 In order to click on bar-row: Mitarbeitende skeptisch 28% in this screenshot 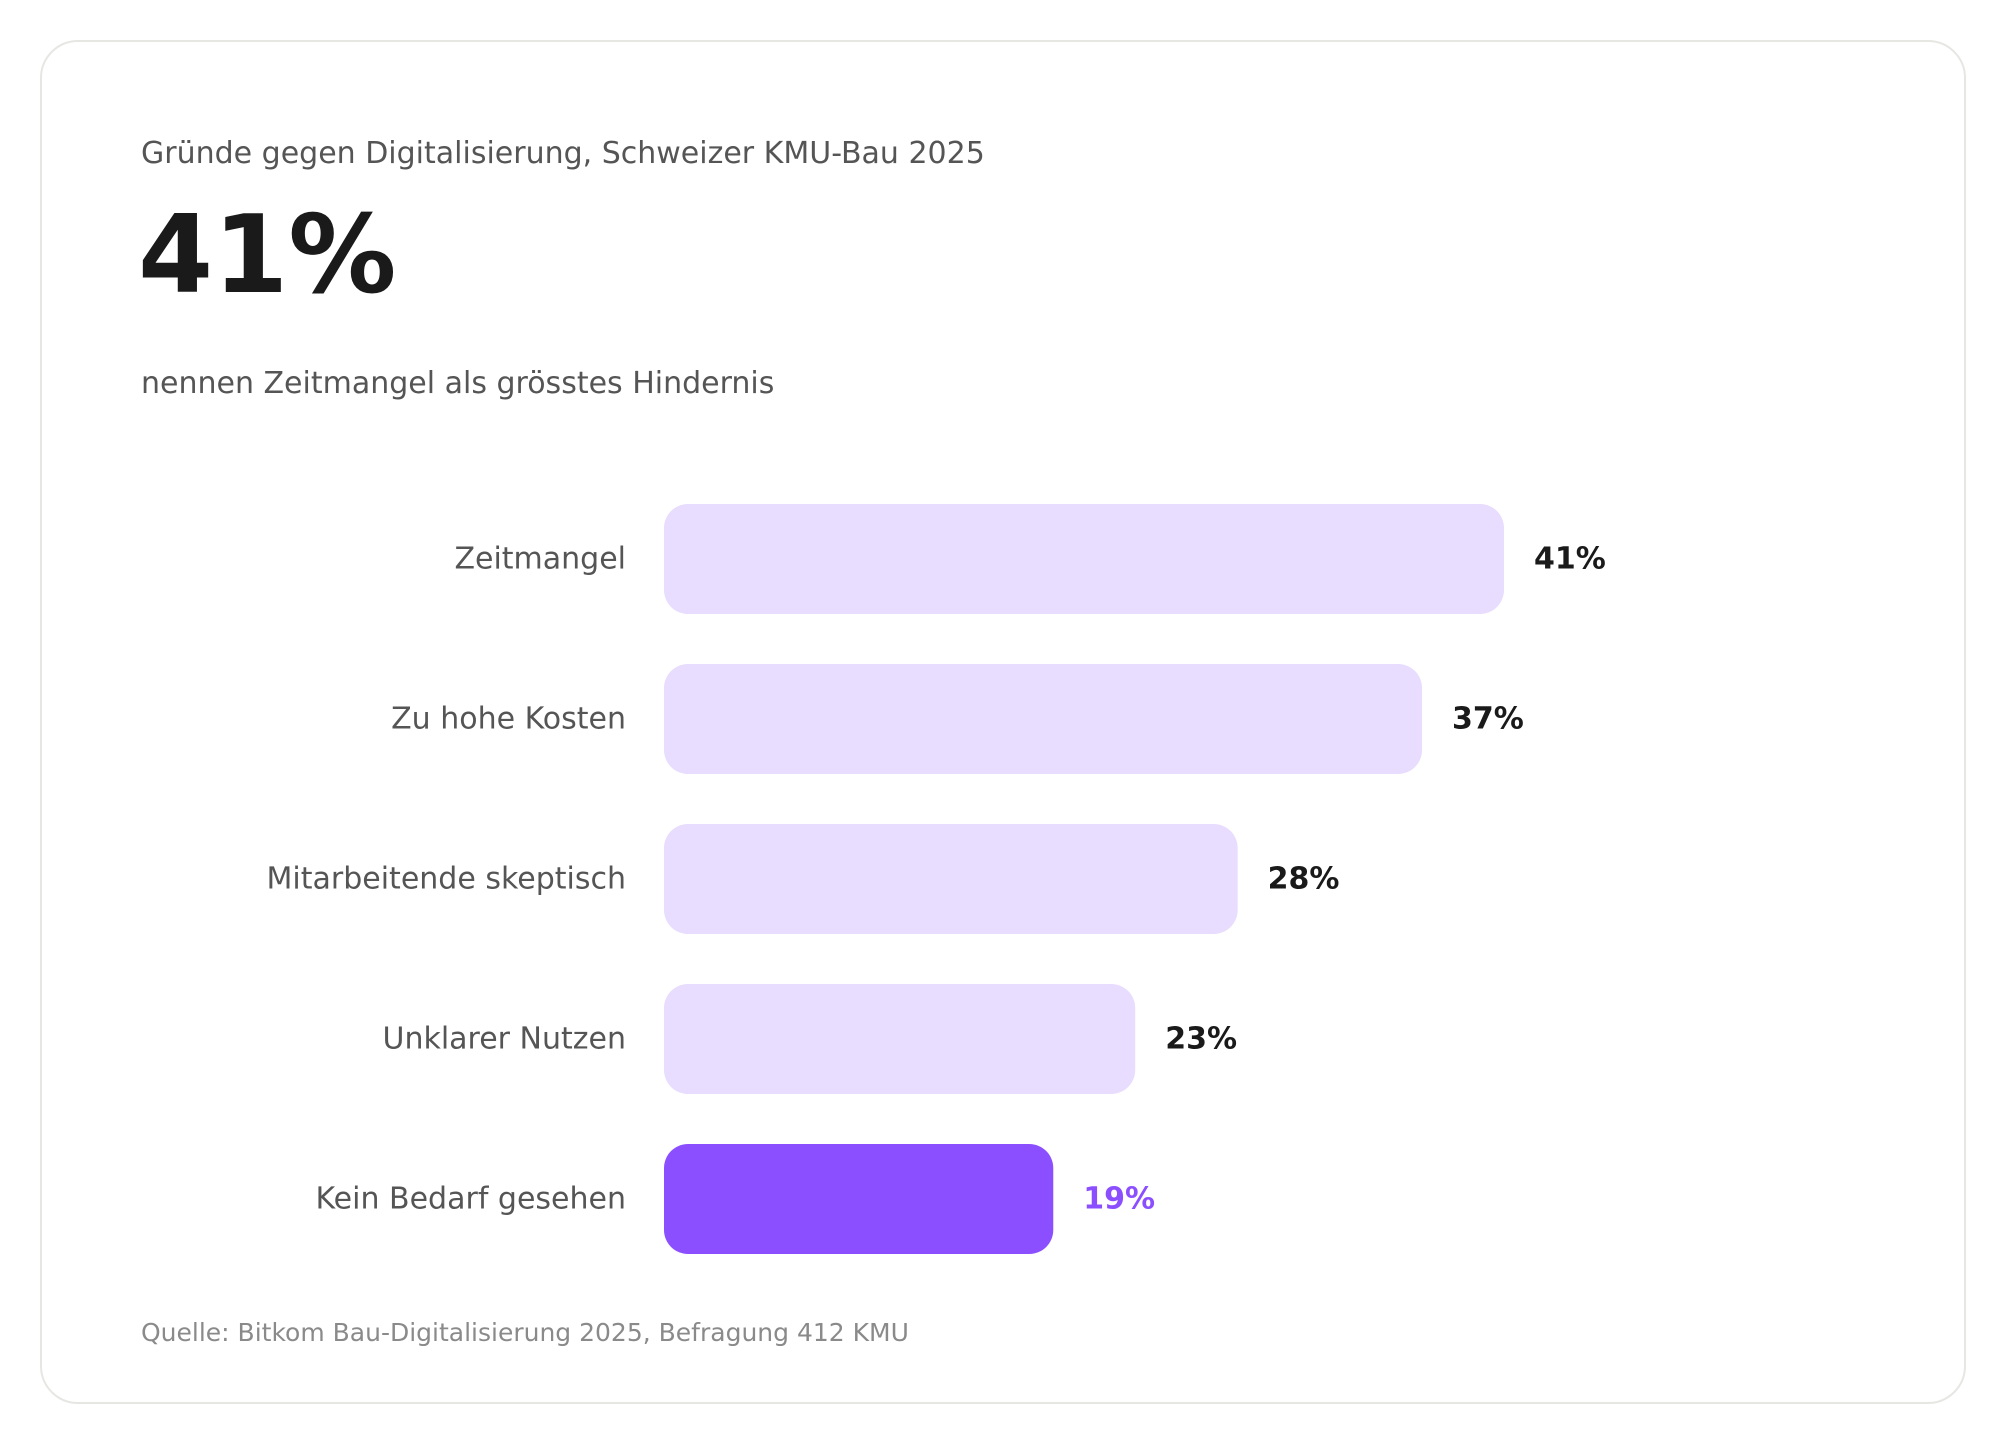, I will do `click(803, 879)`.